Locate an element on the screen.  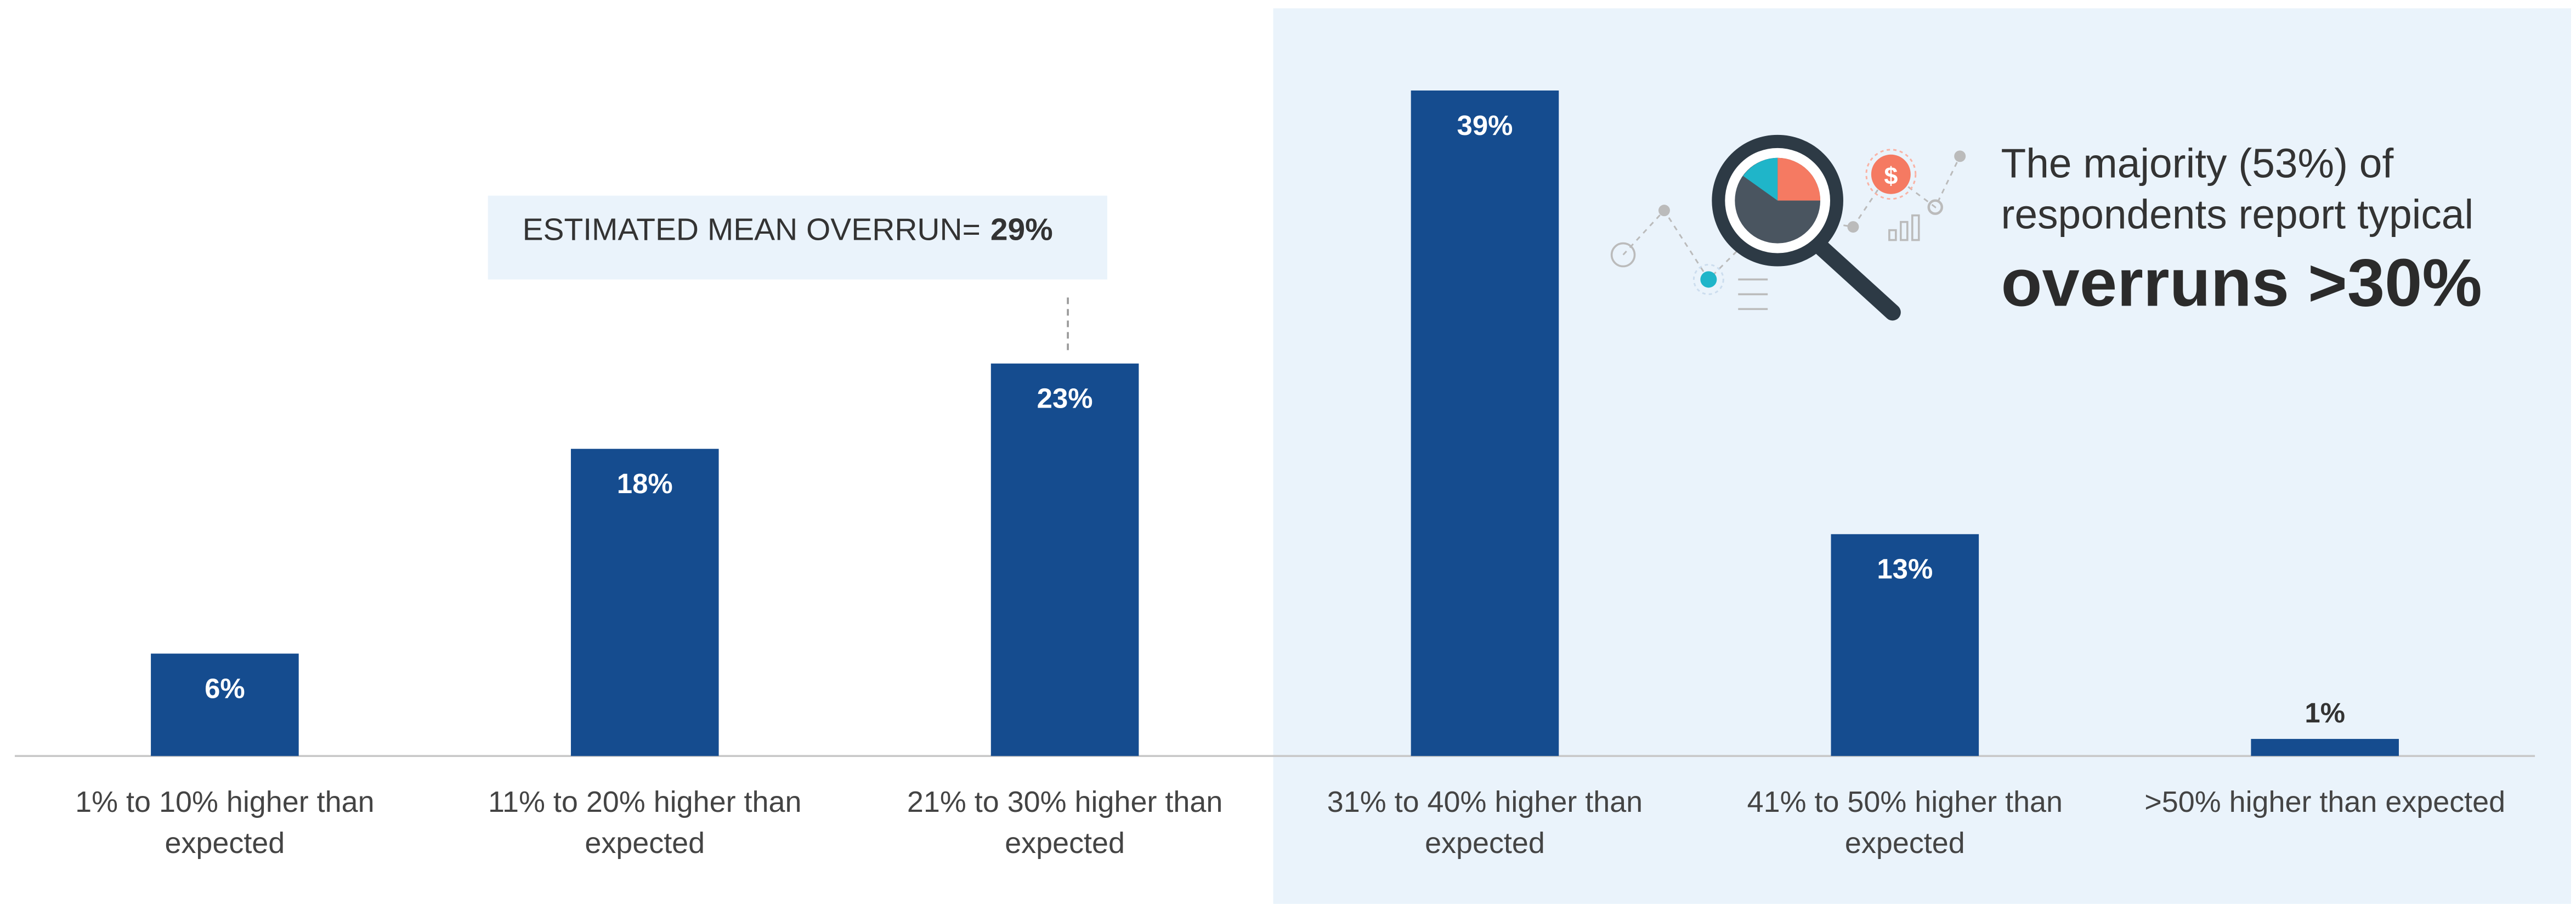
annotation-value: 29% is located at coordinates (1021, 229).